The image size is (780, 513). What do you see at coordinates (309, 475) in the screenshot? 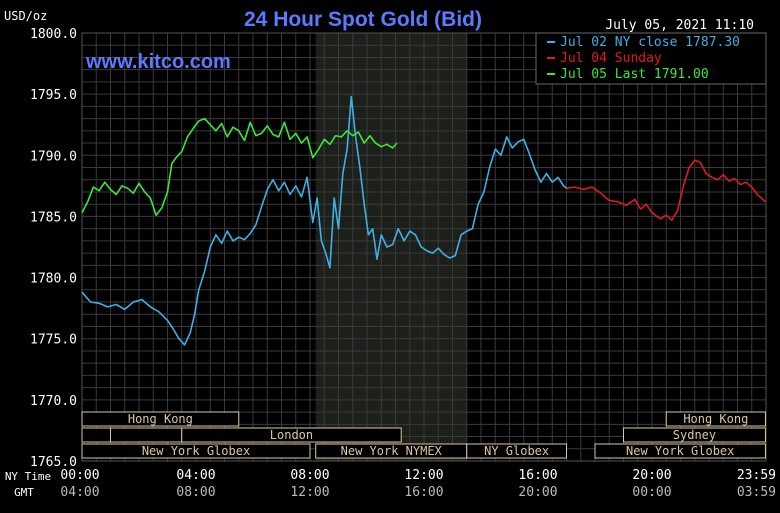
I see `x-tick-label-ny: 08:00` at bounding box center [309, 475].